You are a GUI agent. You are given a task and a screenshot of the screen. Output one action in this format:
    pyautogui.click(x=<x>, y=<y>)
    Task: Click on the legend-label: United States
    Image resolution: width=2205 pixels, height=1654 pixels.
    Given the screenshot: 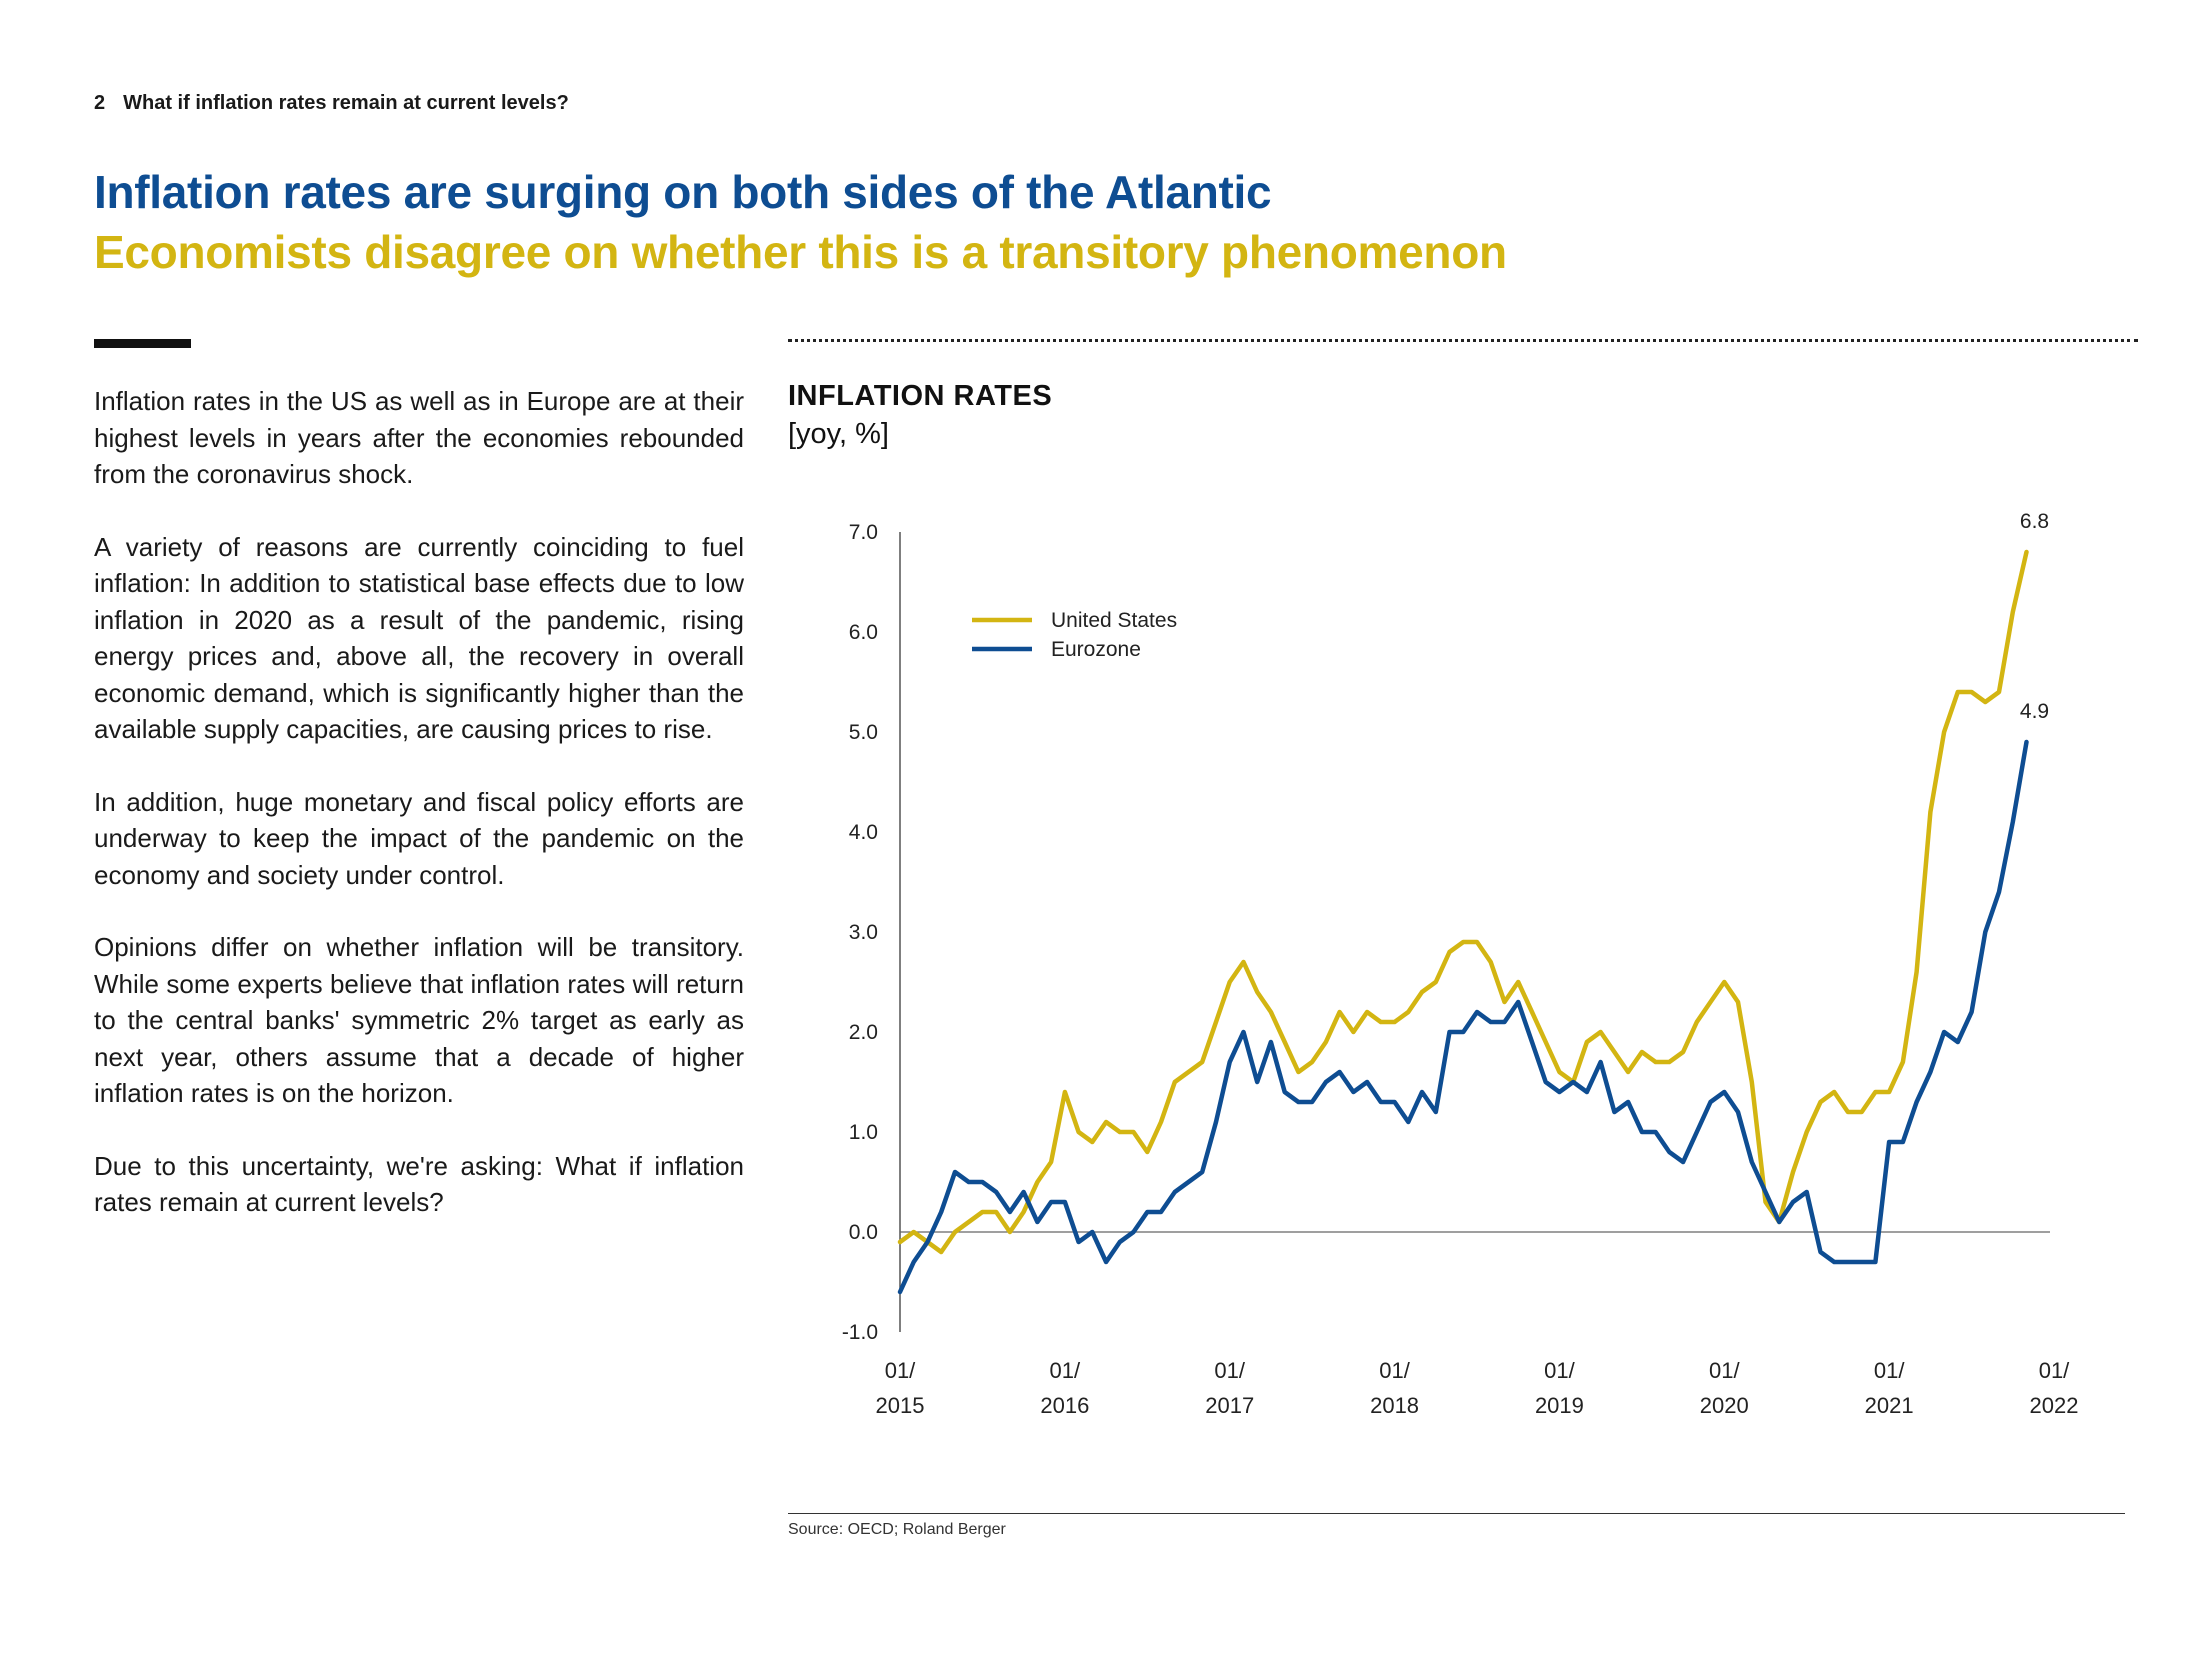 What is the action you would take?
    pyautogui.click(x=1114, y=620)
    